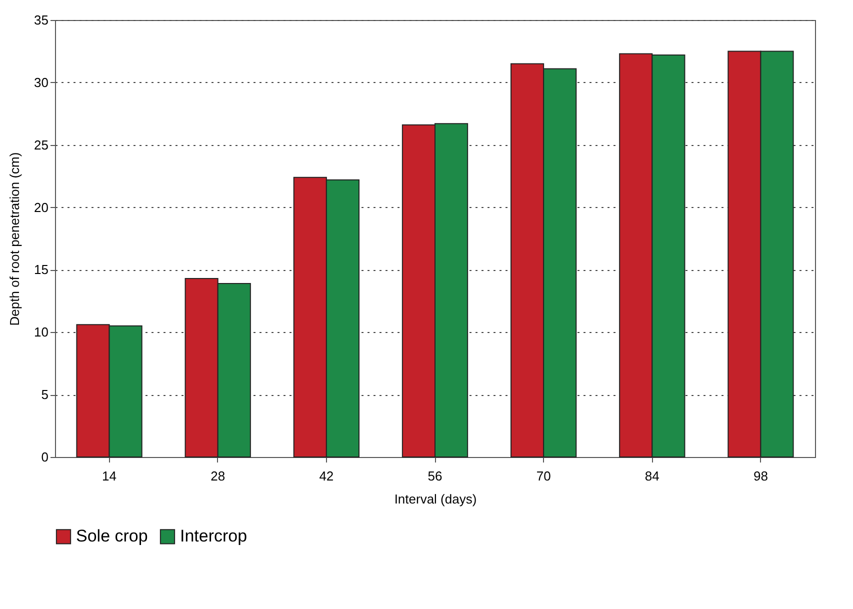  I want to click on x-tick-label: 14, so click(109, 476).